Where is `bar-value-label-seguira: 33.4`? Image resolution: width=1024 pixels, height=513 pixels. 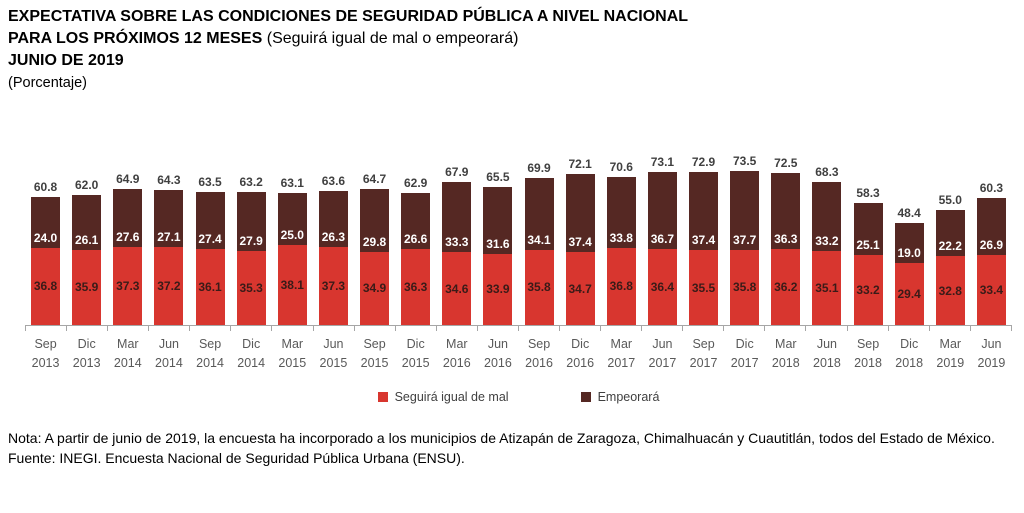 bar-value-label-seguira: 33.4 is located at coordinates (991, 289).